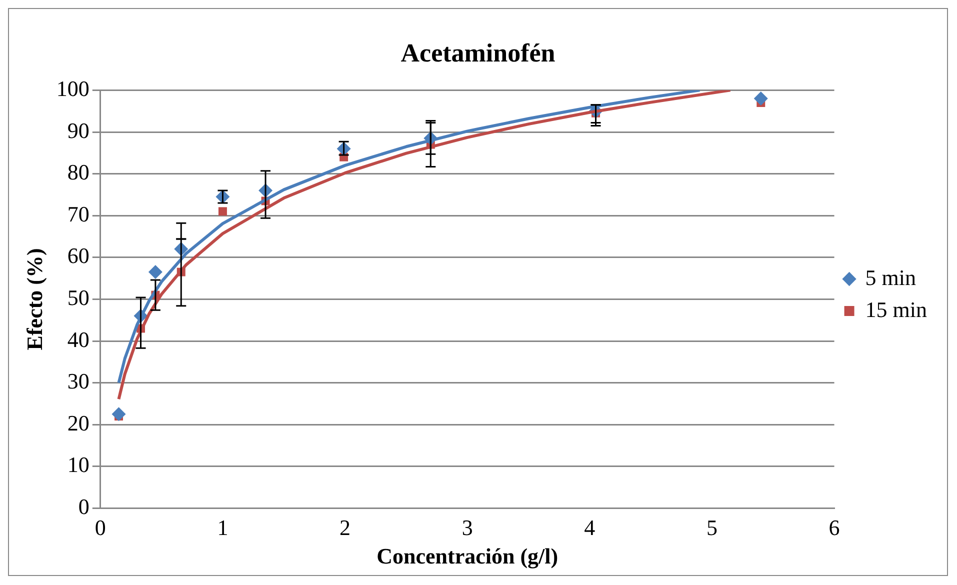  I want to click on y-tick-label: 10, so click(78, 465).